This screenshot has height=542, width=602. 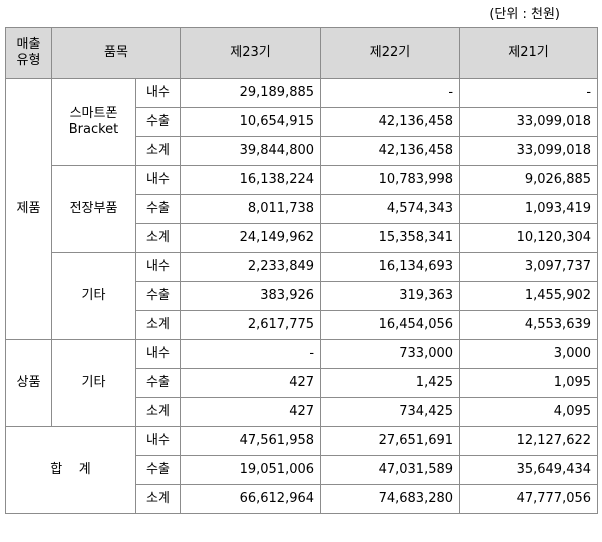 What do you see at coordinates (390, 296) in the screenshot?
I see `value-cell: 319,363` at bounding box center [390, 296].